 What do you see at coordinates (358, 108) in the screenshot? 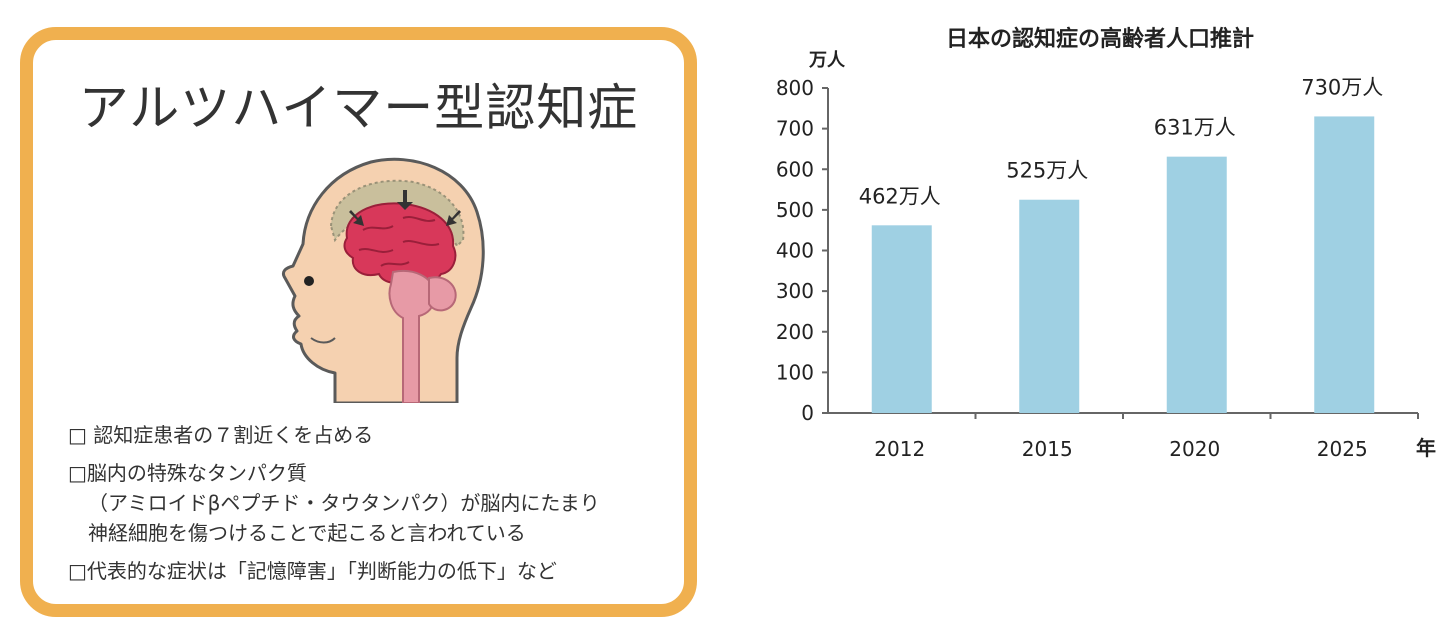
I see `card-title: アルツハイマー型認知症` at bounding box center [358, 108].